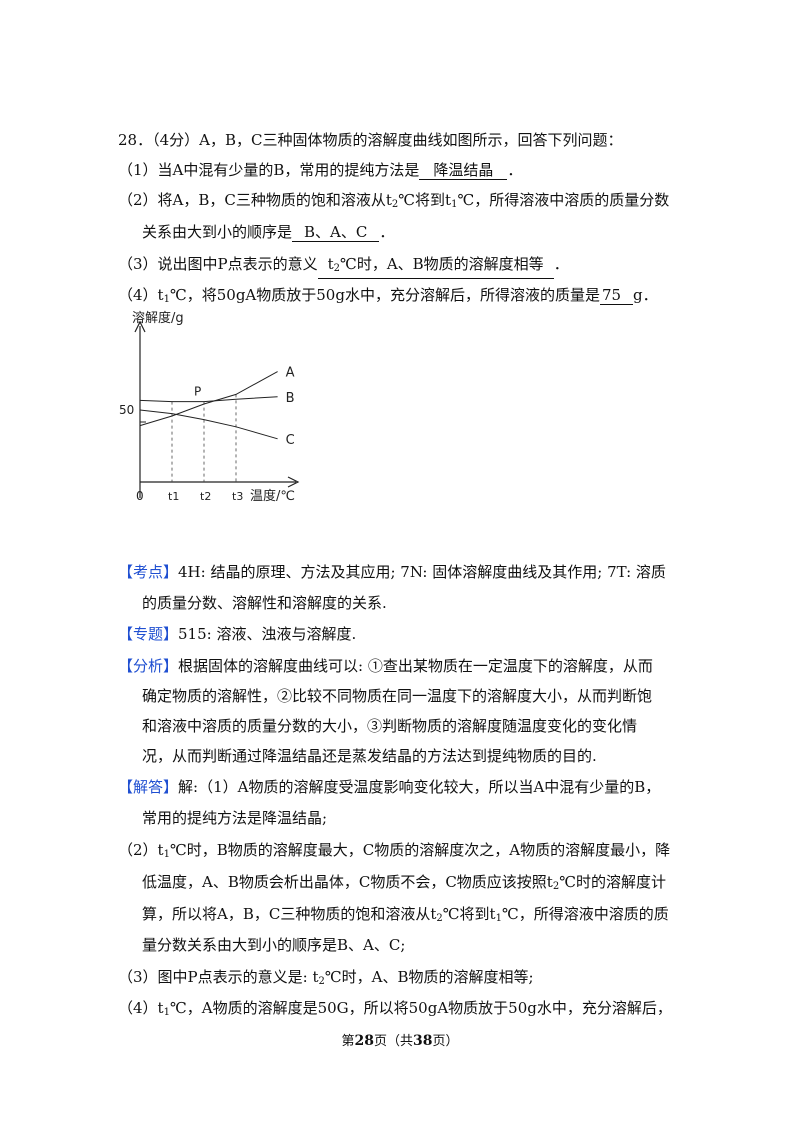  I want to click on question-2-line2: 关系由大到小的顺序是 B、A、C ．, so click(268, 232).